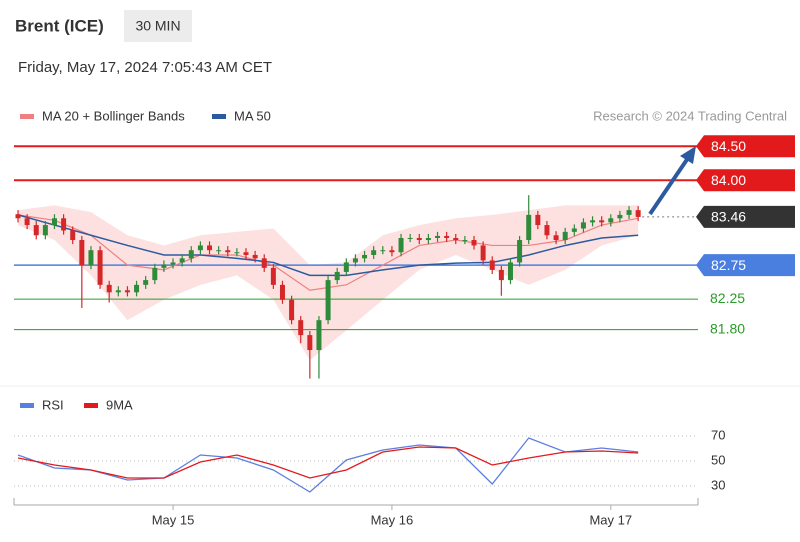 The image size is (800, 542). I want to click on y-tick-label: 70, so click(718, 434).